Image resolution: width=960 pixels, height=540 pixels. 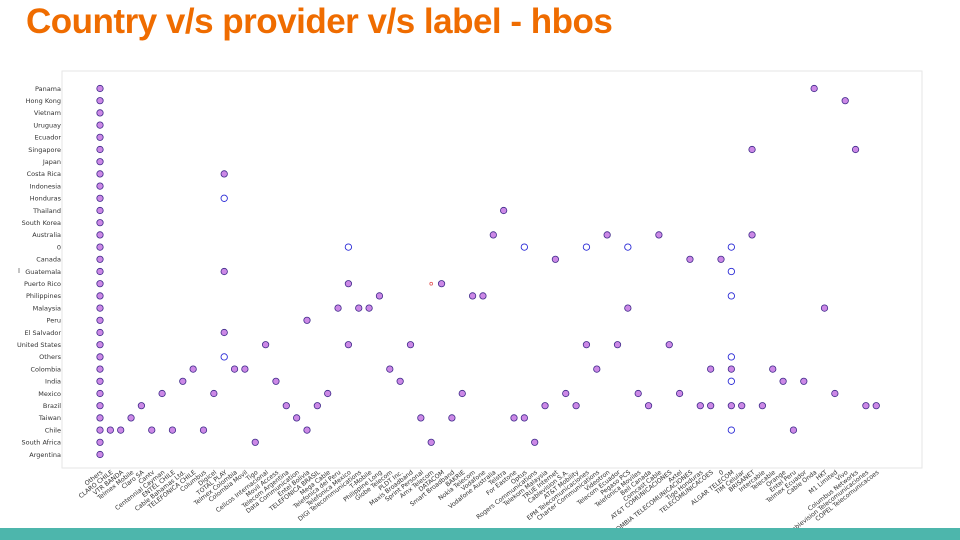 I want to click on y-tick-label: South Korea, so click(x=41, y=223).